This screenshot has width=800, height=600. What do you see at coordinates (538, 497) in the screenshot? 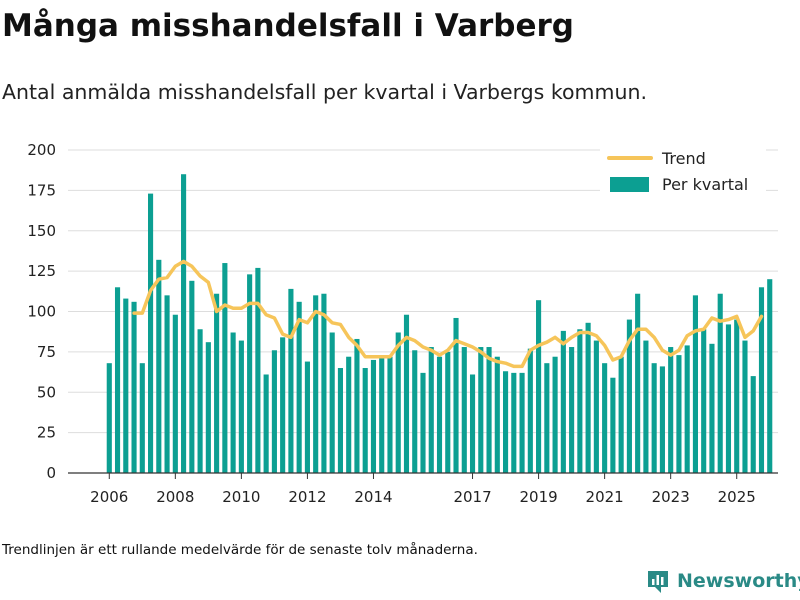
I see `x-tick-label: 2019` at bounding box center [538, 497].